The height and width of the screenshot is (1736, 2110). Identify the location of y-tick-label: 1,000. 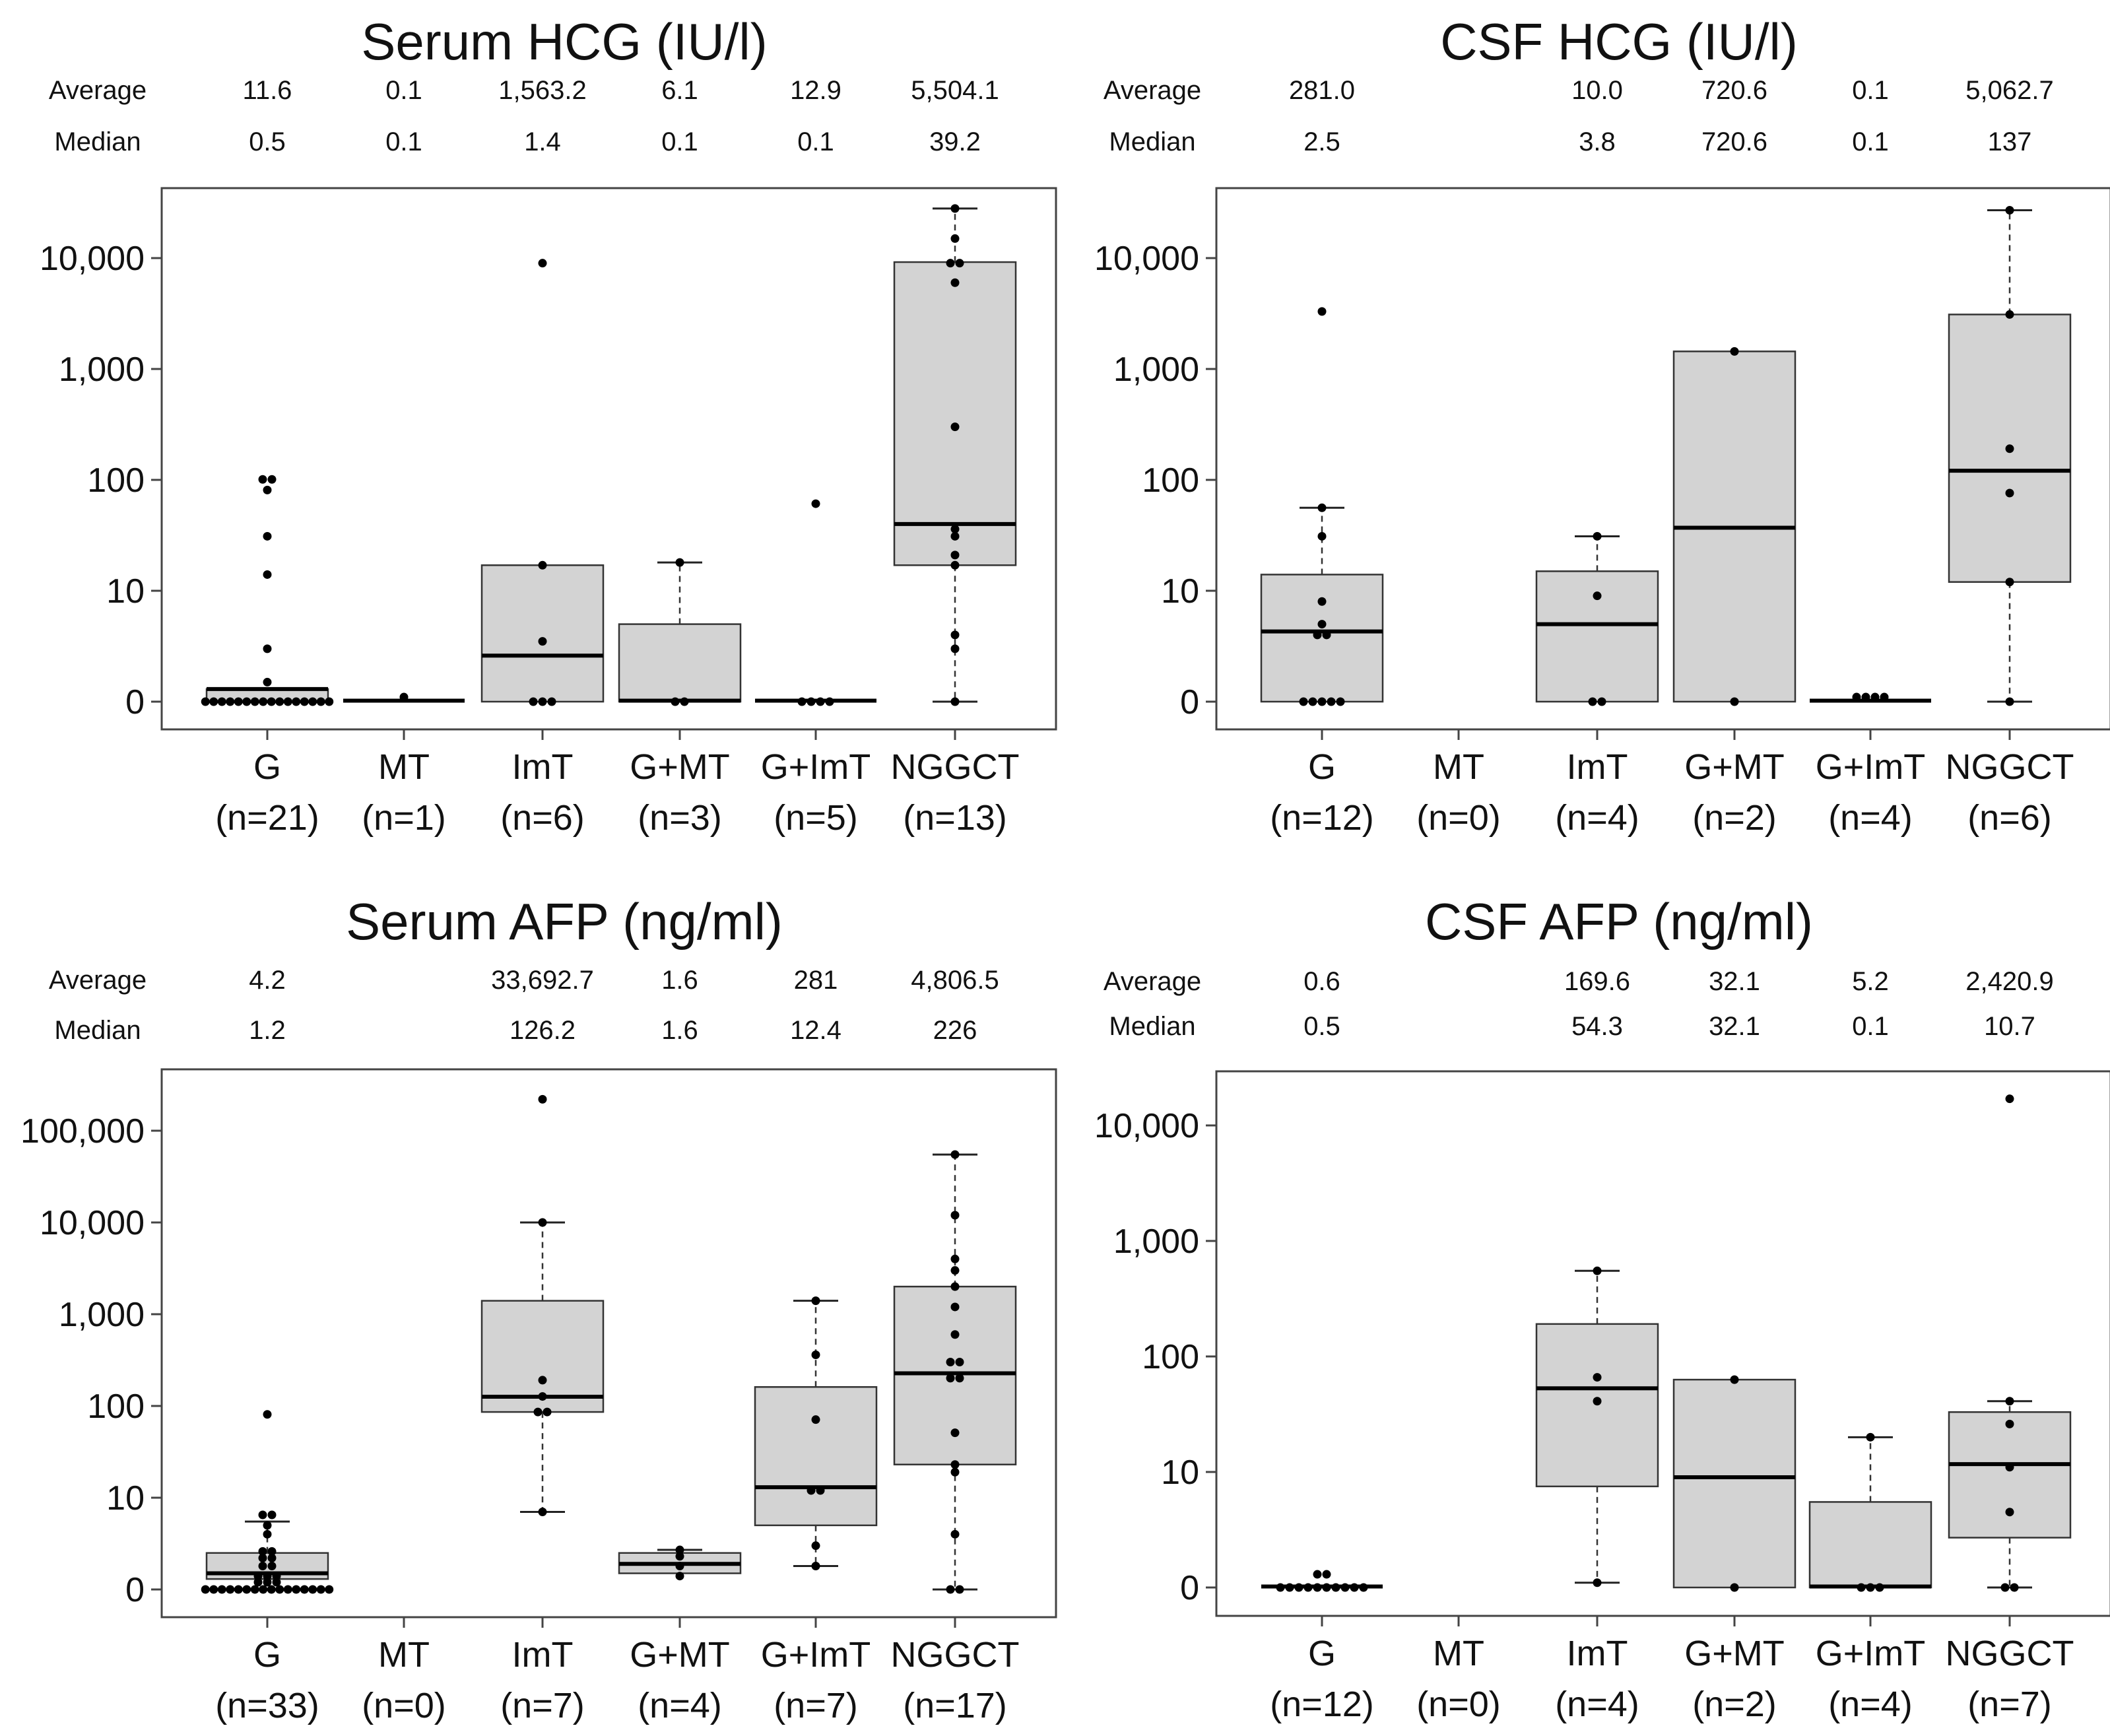
(102, 1315).